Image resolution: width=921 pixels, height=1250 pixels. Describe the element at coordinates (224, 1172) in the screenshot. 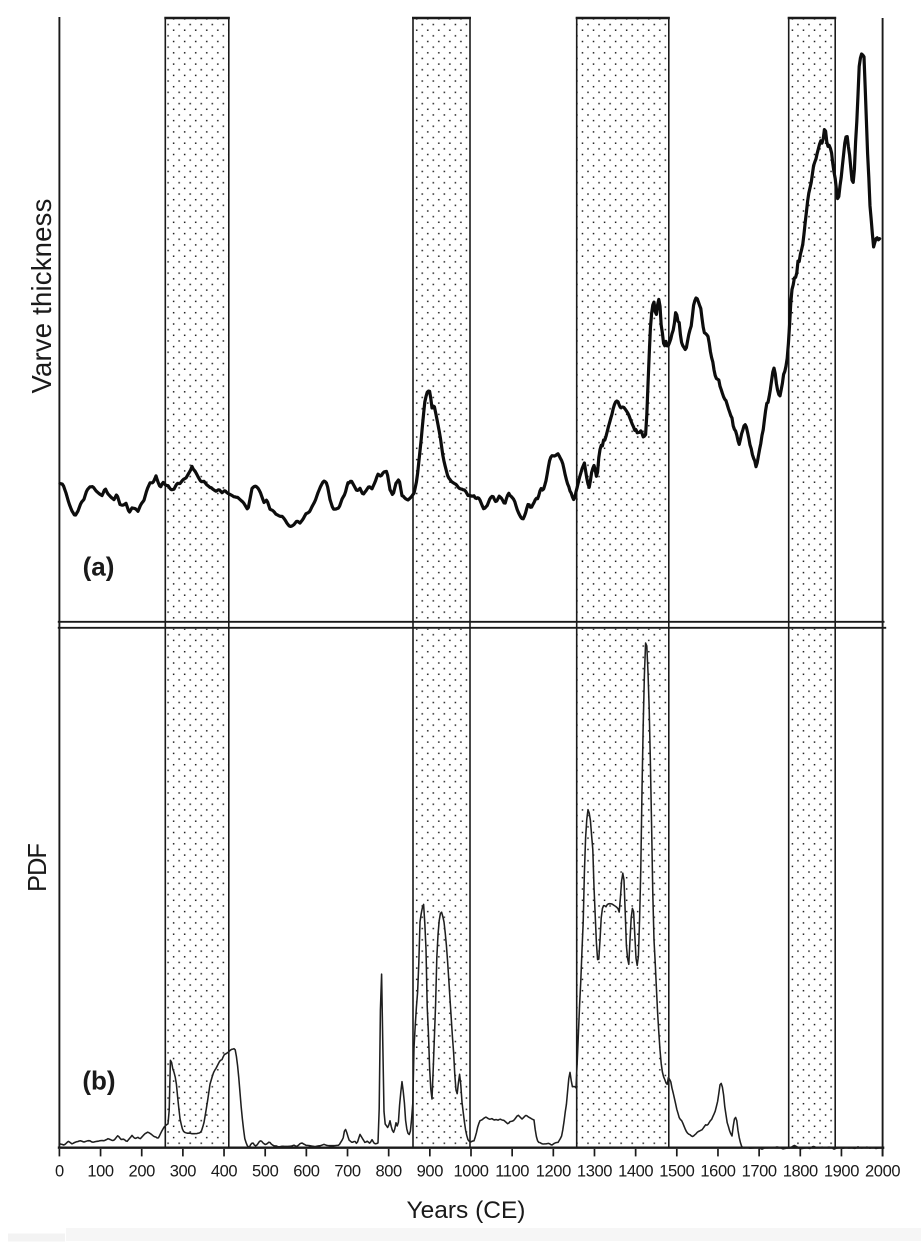

I see `svg-text: 400` at that location.